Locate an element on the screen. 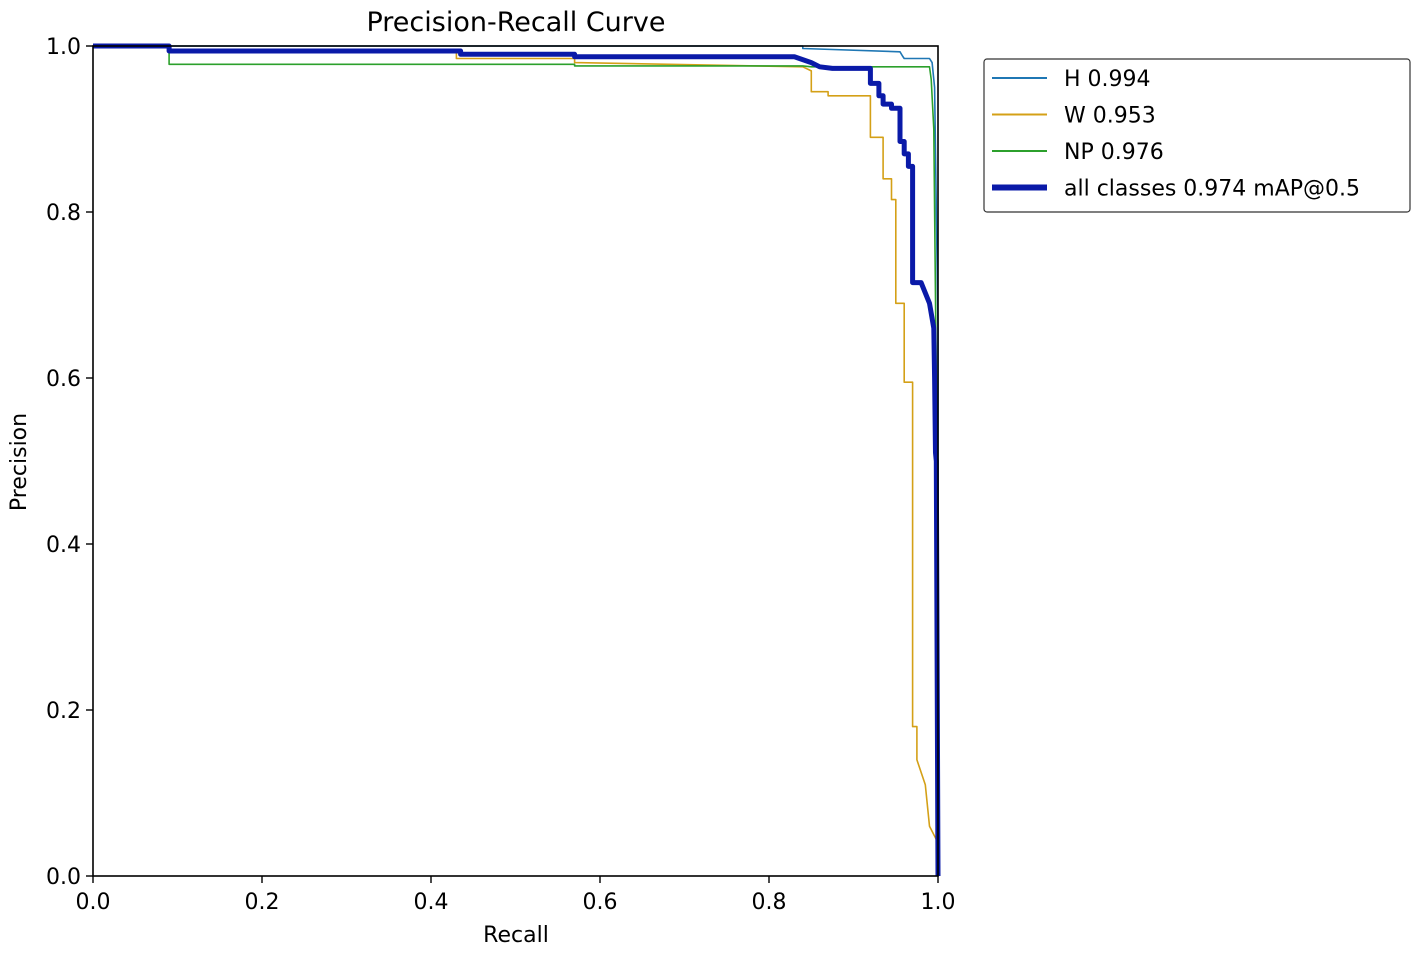 This screenshot has height=955, width=1418. legend-frame is located at coordinates (1197, 135).